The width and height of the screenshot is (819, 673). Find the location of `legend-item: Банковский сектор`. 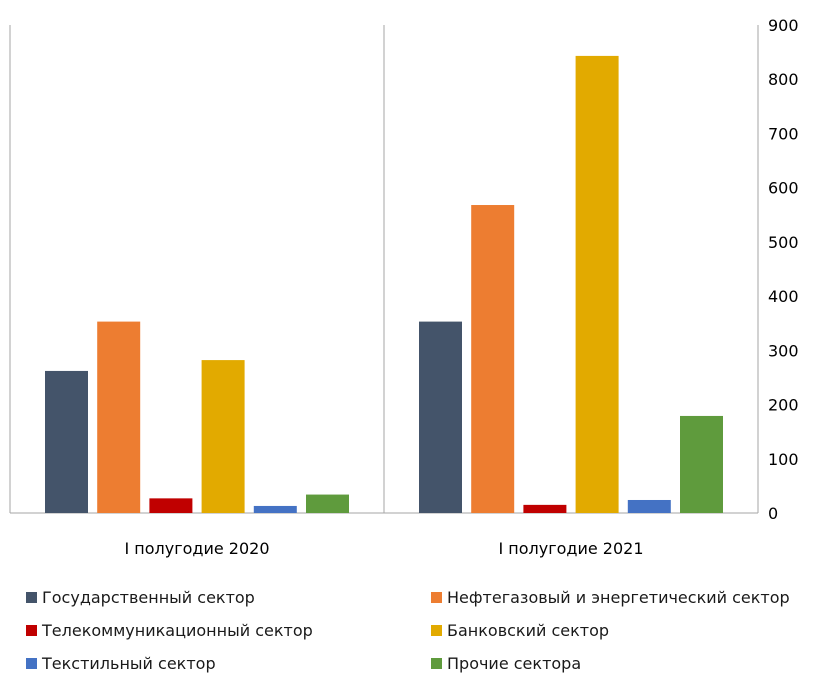

legend-item: Банковский сектор is located at coordinates (520, 630).